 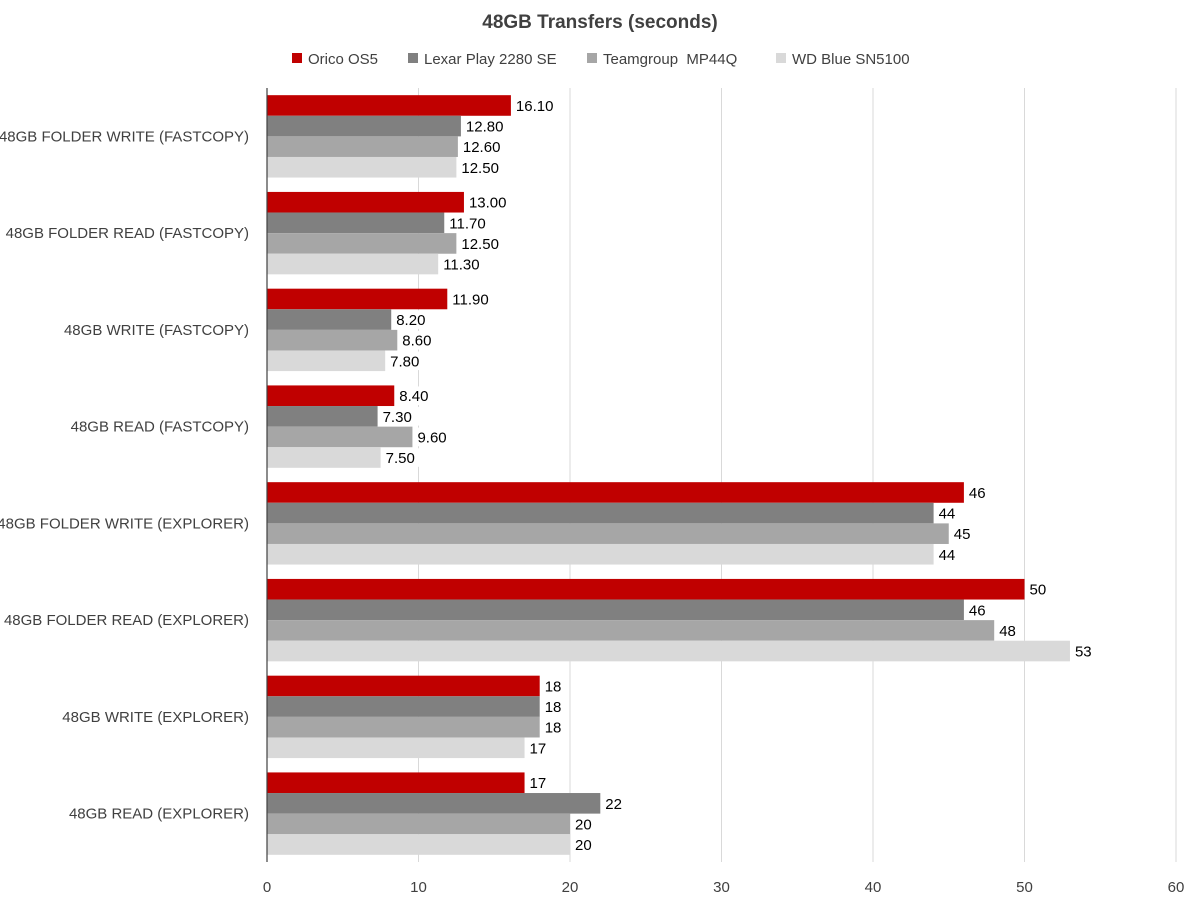 What do you see at coordinates (470, 299) in the screenshot?
I see `data-label: 11.90` at bounding box center [470, 299].